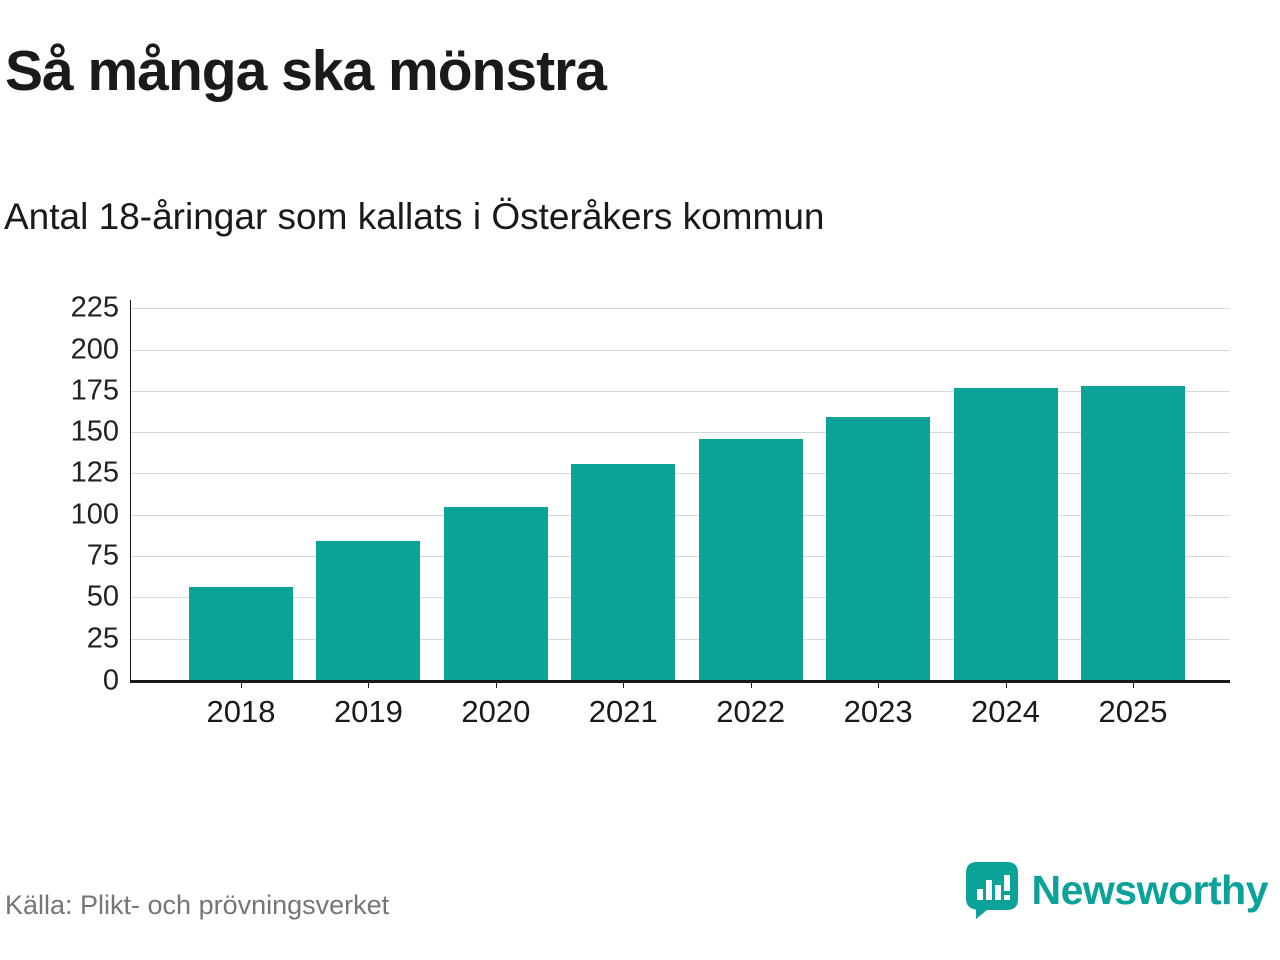  What do you see at coordinates (368, 610) in the screenshot?
I see `bar-2019` at bounding box center [368, 610].